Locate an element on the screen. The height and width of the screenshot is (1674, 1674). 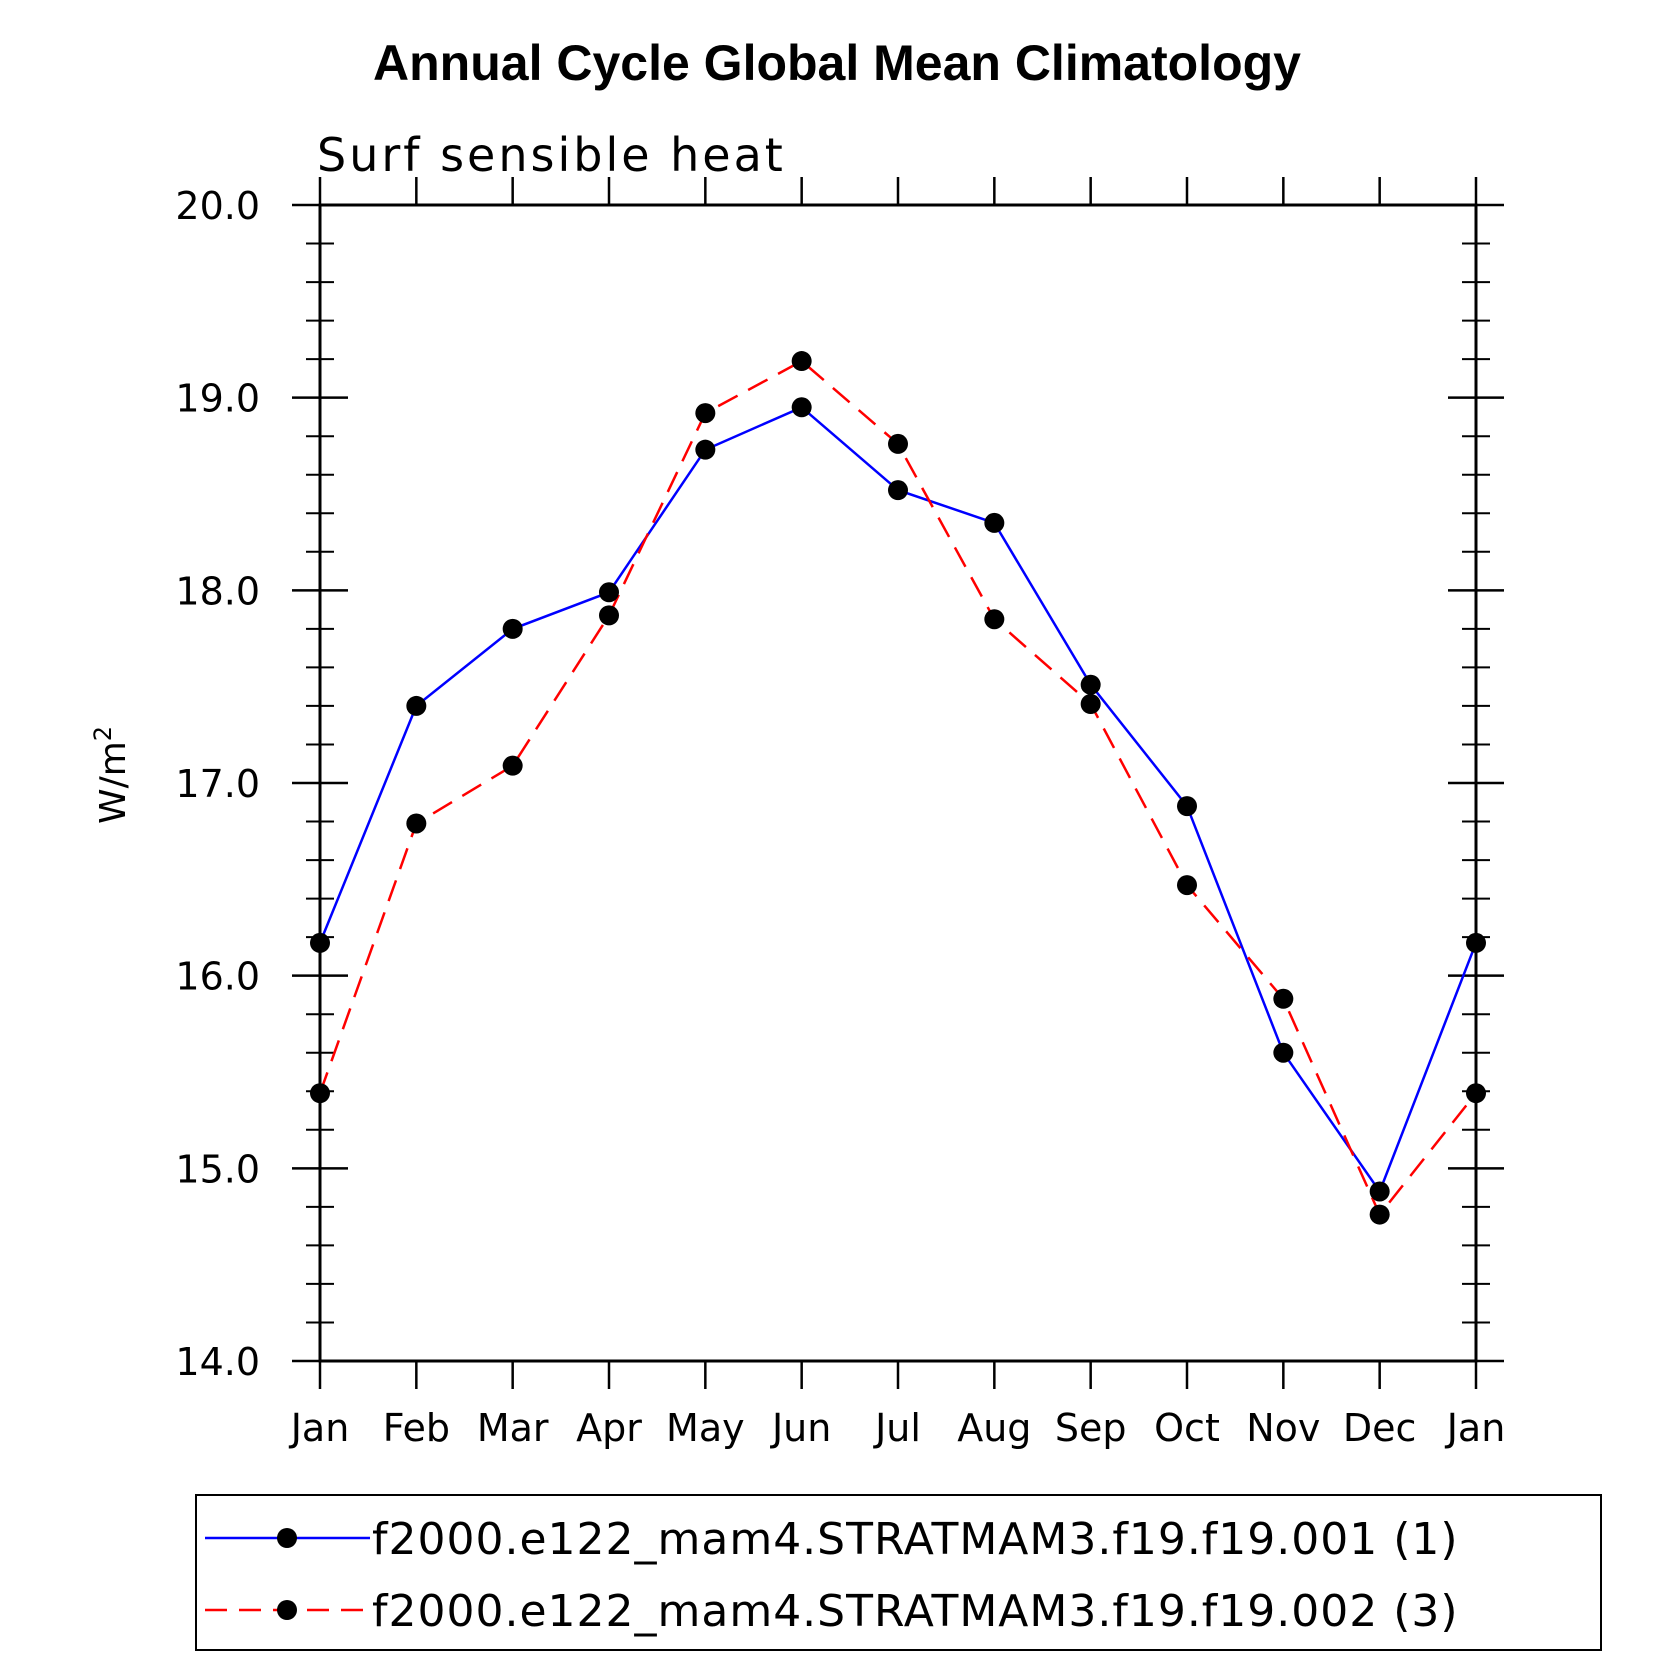
chart-subtitle: Surf sensible heat is located at coordinates (551, 155).